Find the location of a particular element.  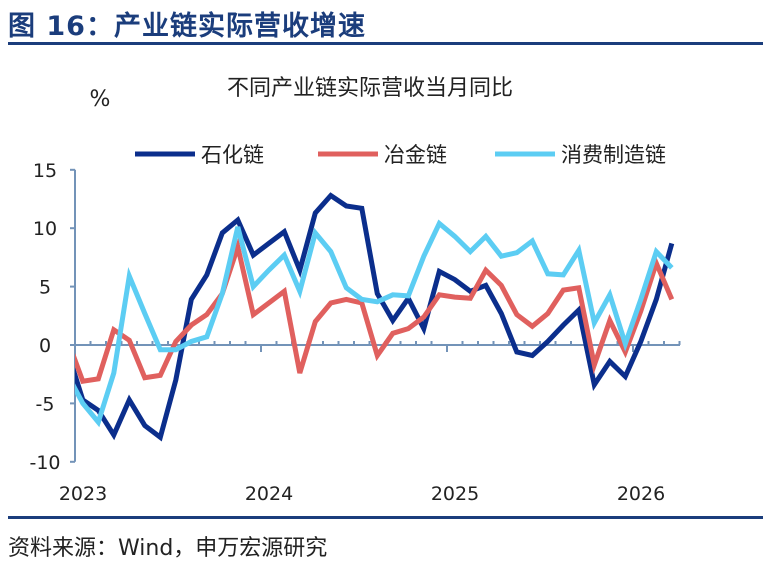

x-tick-label: 2024 is located at coordinates (269, 494).